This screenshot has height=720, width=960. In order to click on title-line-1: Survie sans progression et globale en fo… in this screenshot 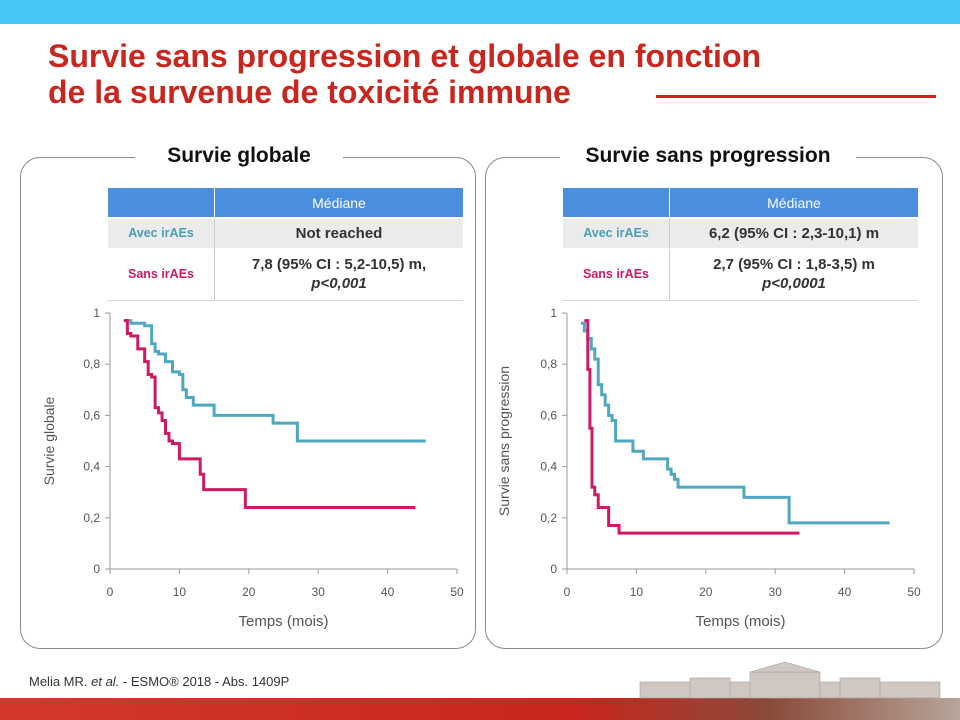, I will do `click(405, 56)`.